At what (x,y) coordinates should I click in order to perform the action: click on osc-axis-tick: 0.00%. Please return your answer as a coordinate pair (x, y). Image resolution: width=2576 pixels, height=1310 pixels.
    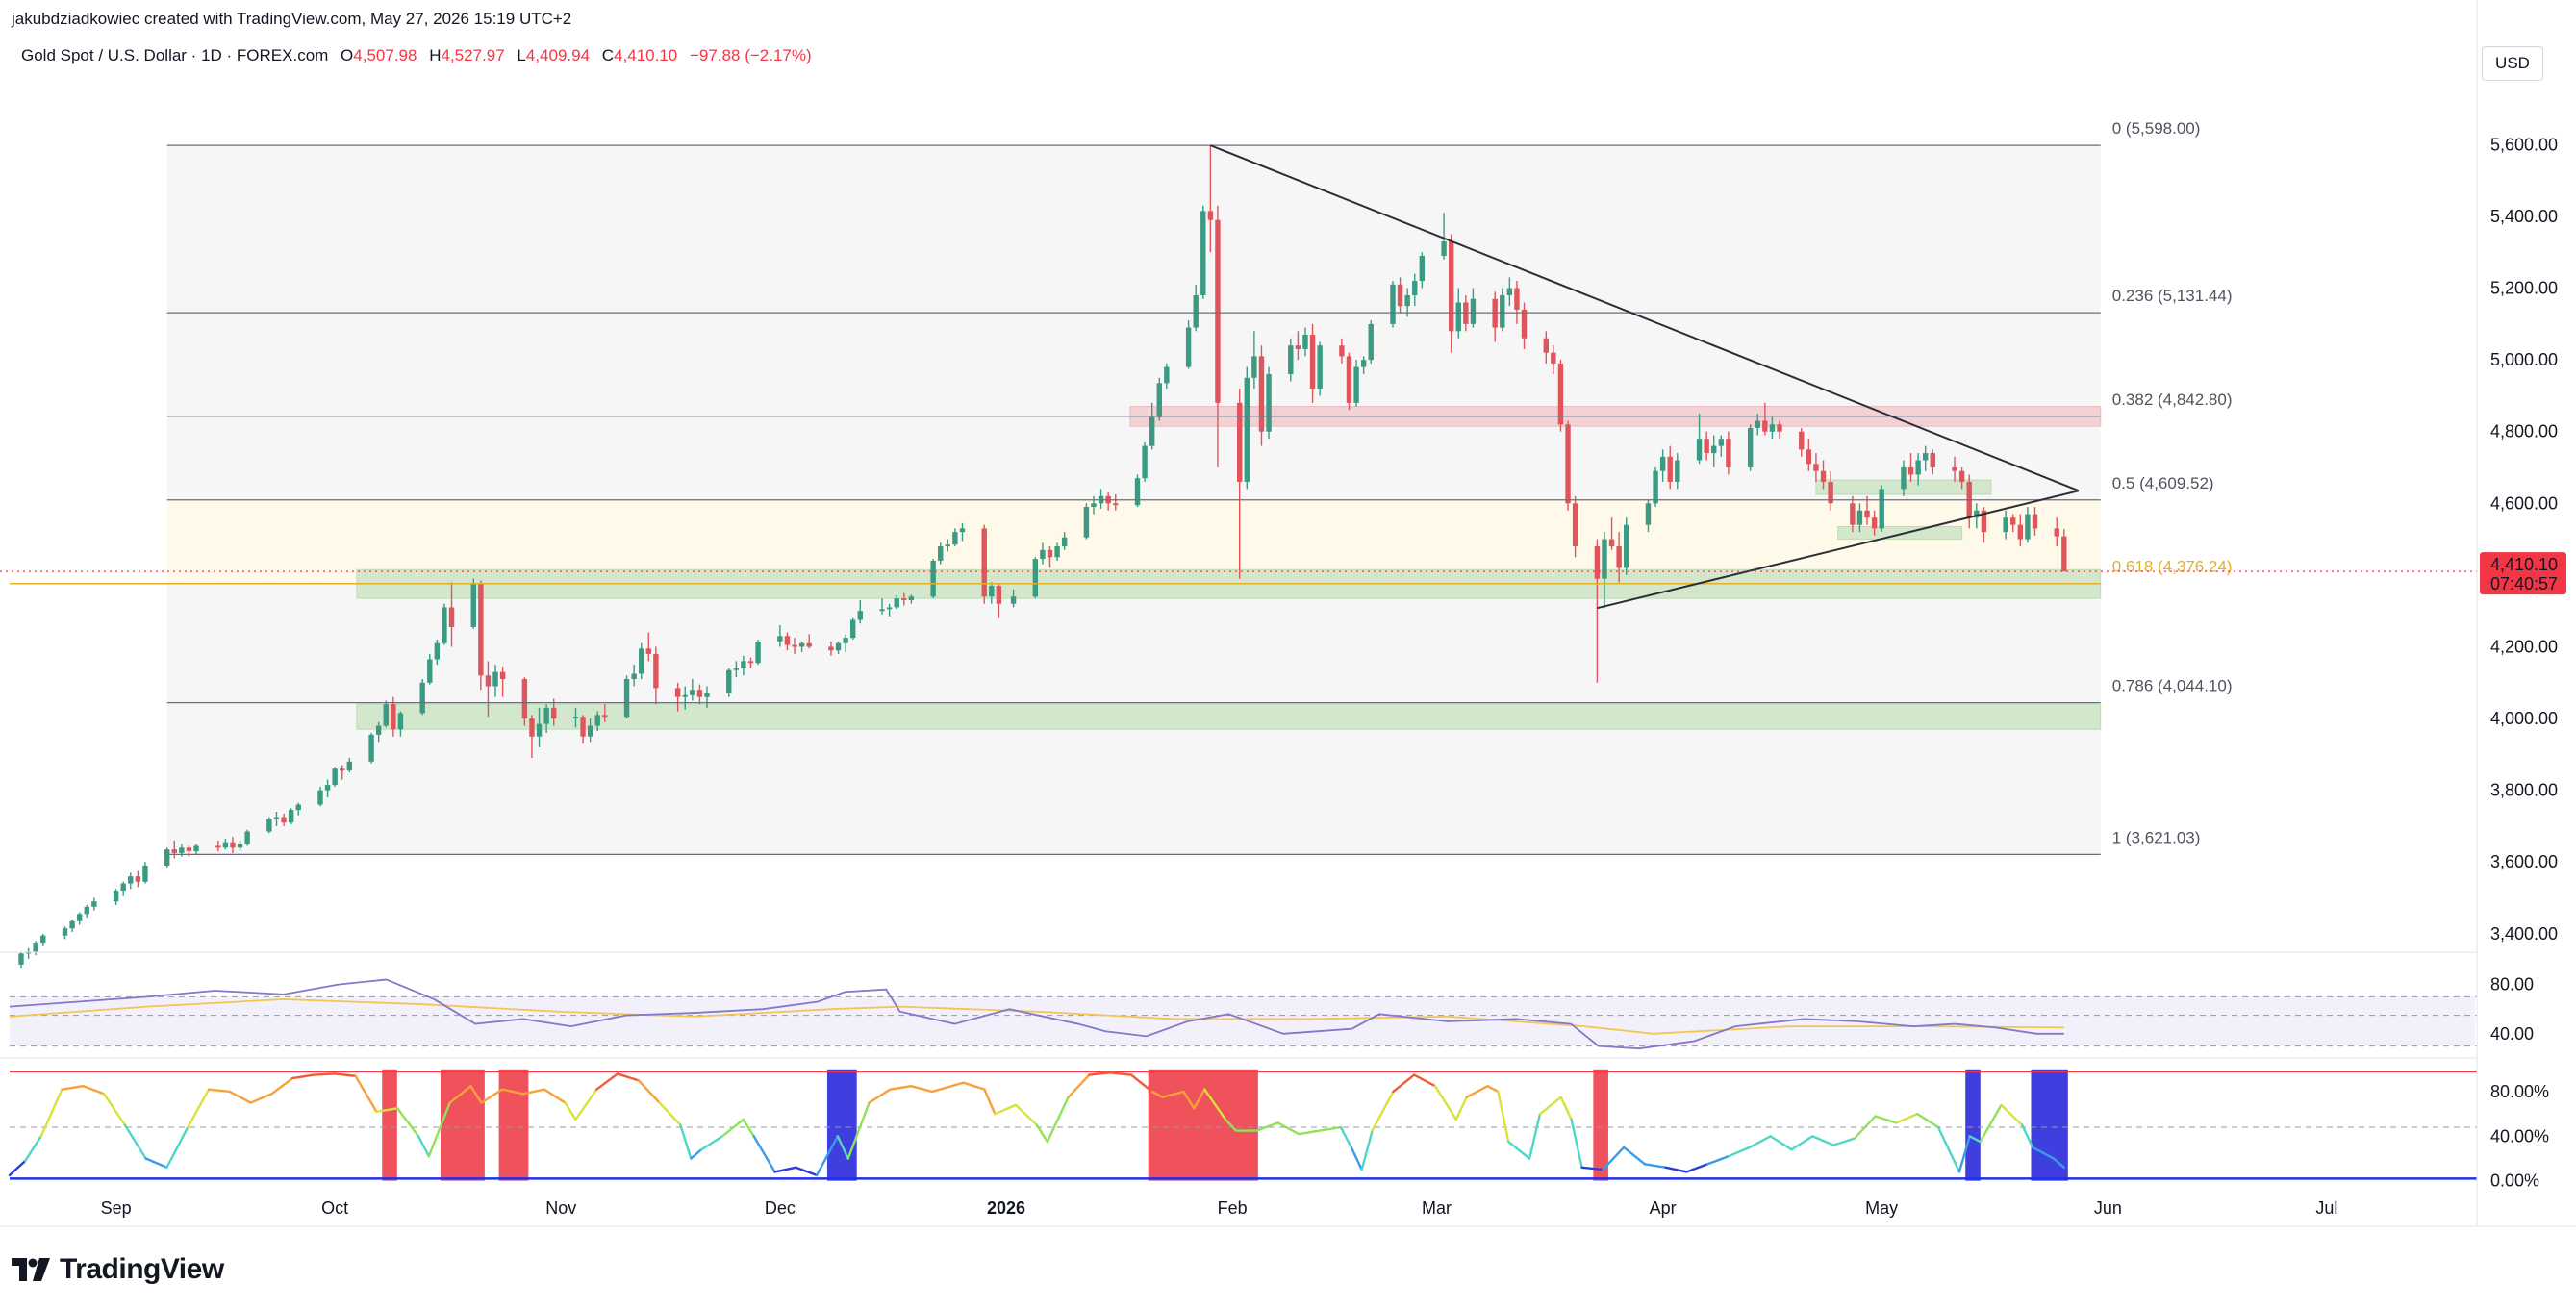
    Looking at the image, I should click on (2515, 1181).